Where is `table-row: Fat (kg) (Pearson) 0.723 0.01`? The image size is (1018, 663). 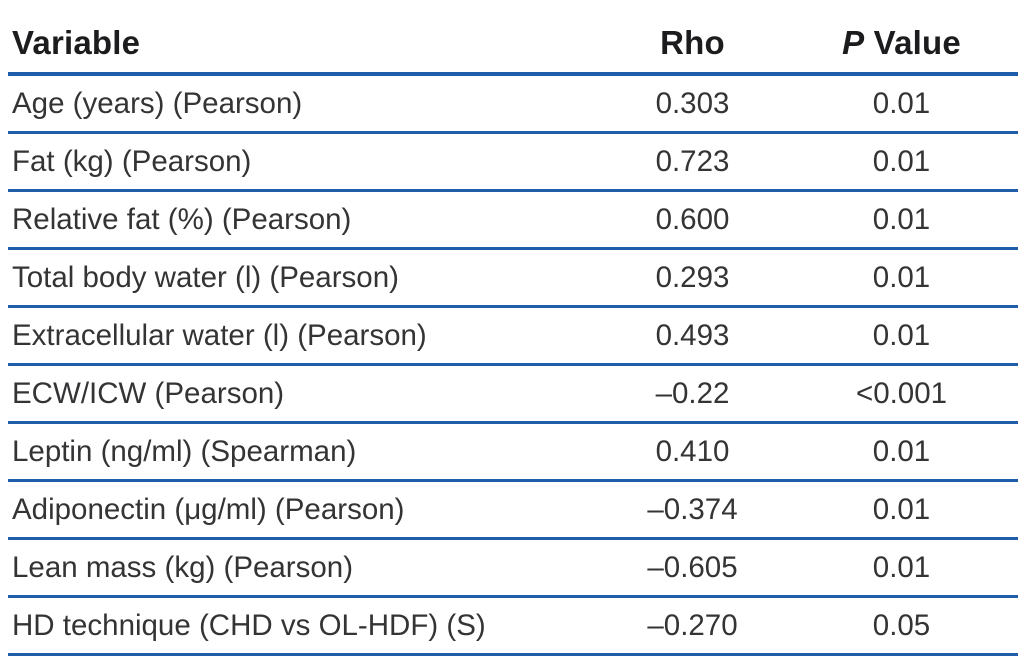 table-row: Fat (kg) (Pearson) 0.723 0.01 is located at coordinates (513, 162).